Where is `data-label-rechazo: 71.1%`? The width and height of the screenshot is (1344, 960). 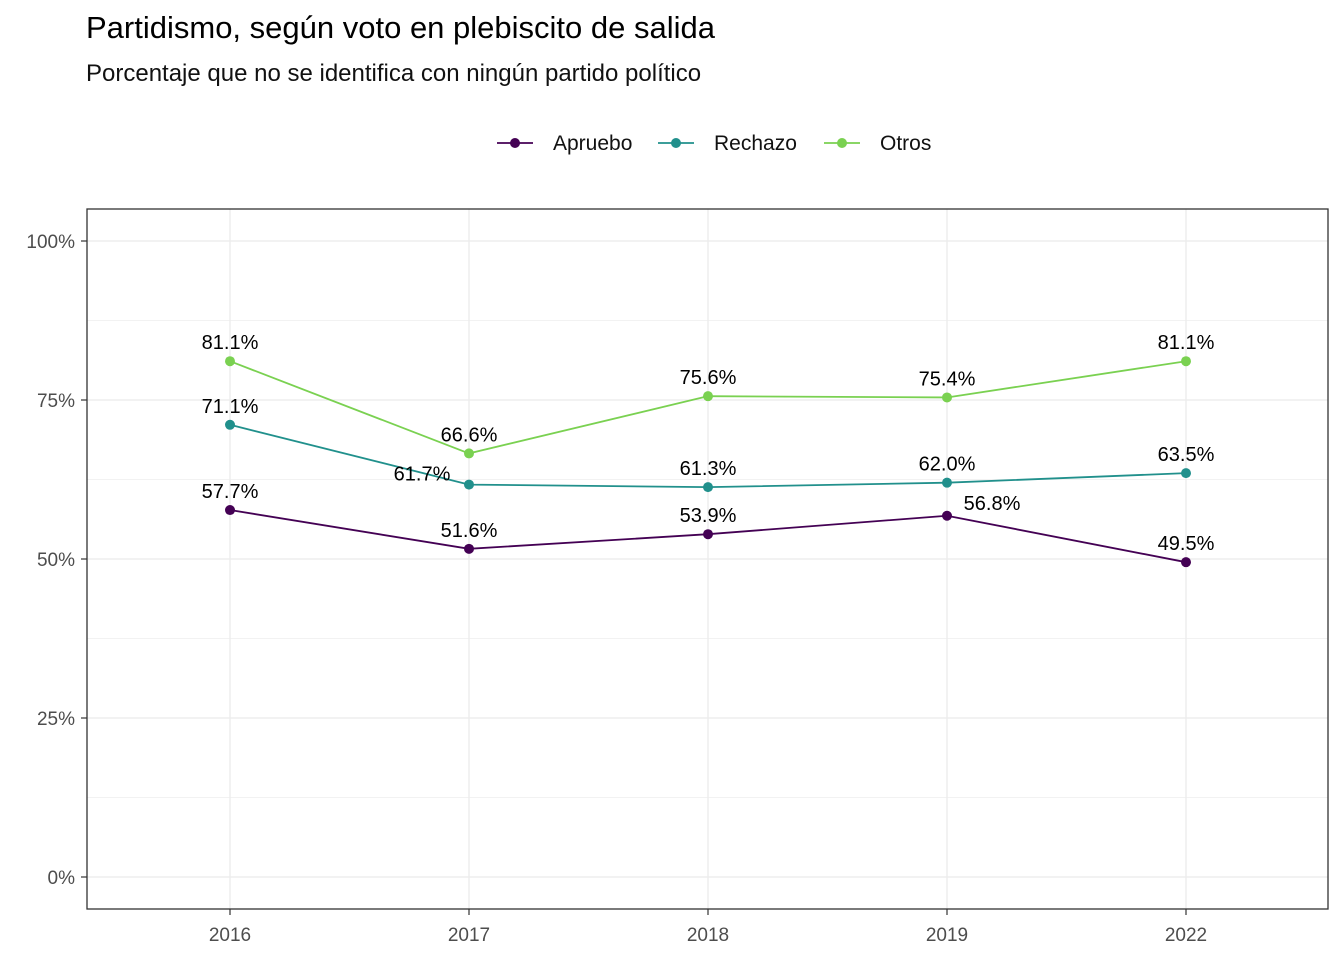 data-label-rechazo: 71.1% is located at coordinates (230, 407).